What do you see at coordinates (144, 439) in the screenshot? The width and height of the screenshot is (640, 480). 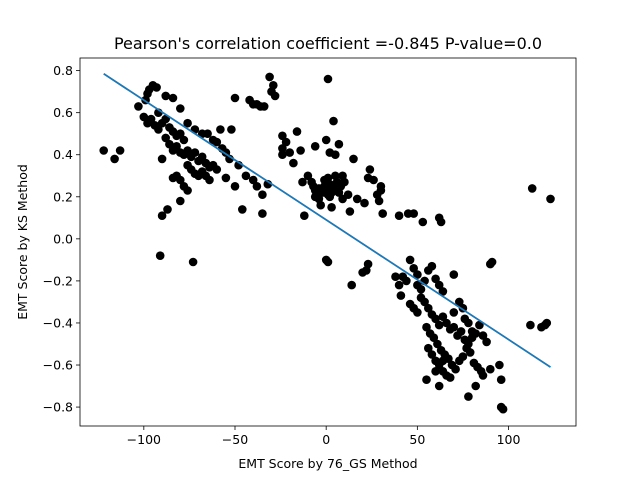 I see `x-tick-label: −100` at bounding box center [144, 439].